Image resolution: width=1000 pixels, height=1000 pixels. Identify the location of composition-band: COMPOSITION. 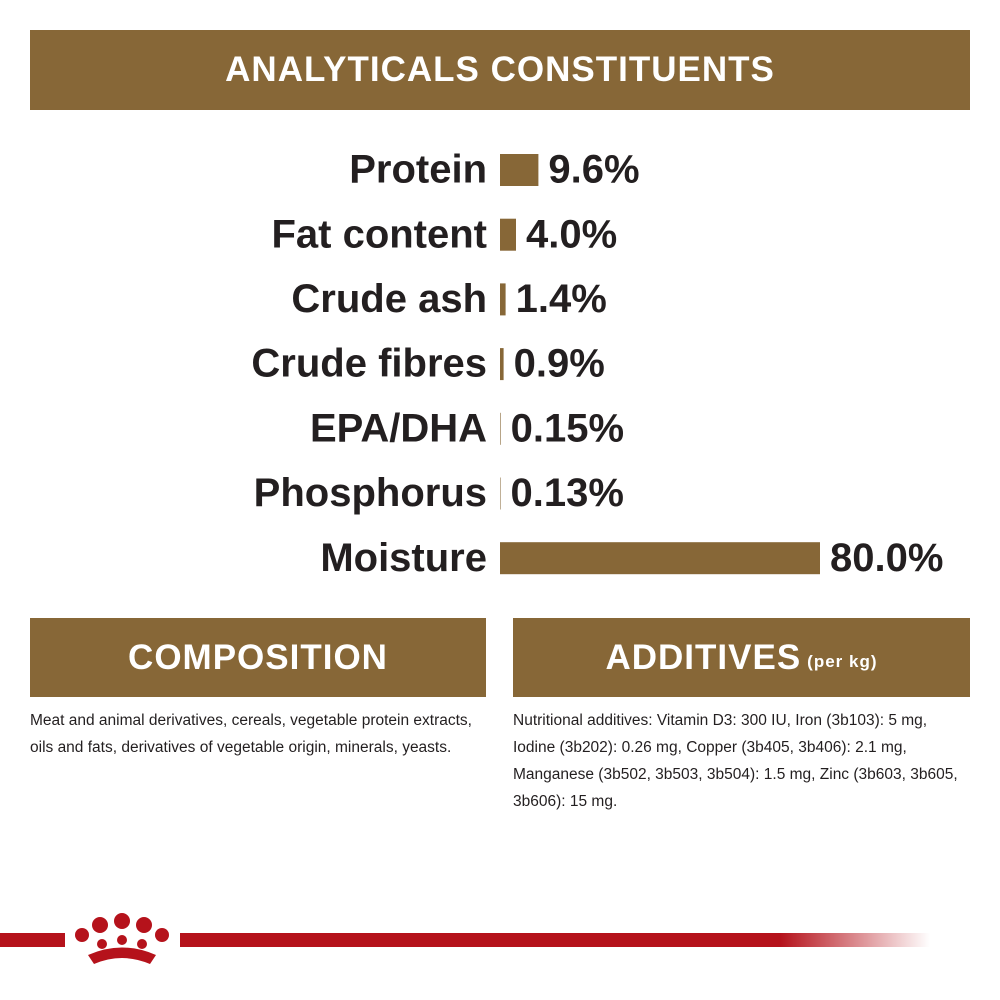
(258, 657).